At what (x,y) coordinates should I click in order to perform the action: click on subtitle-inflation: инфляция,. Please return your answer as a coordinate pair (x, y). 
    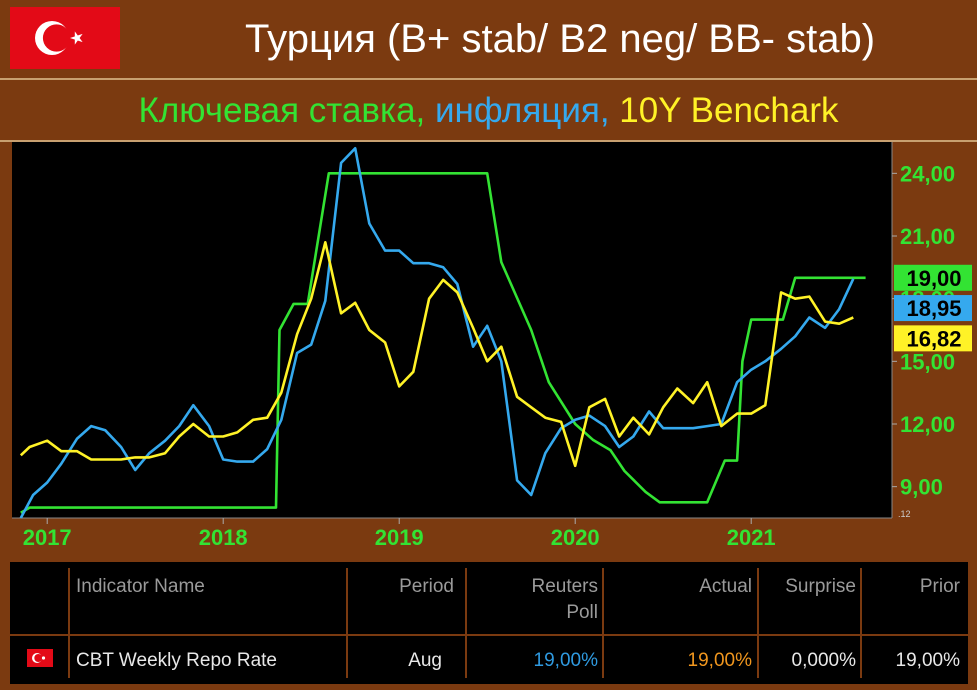
    Looking at the image, I should click on (527, 110).